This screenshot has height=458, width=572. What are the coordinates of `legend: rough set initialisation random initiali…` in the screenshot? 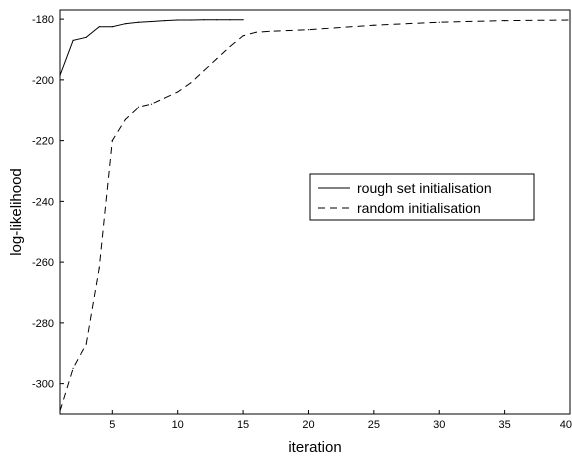 It's located at (422, 197).